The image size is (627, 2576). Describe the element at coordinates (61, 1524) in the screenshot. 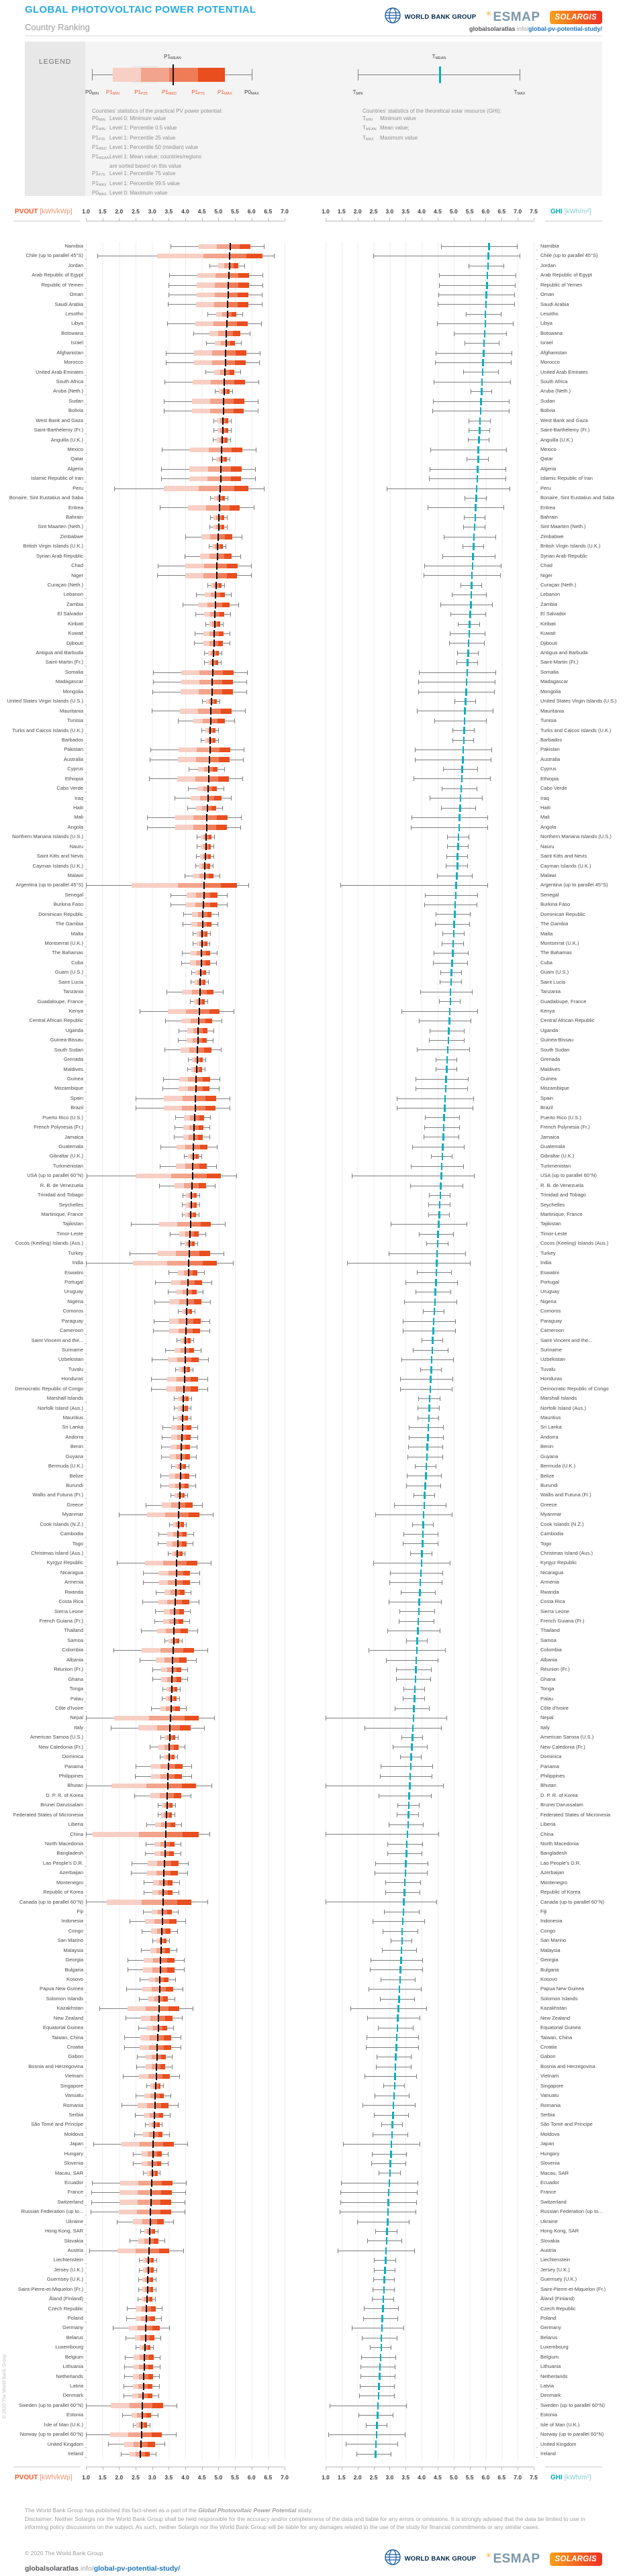

I see `country-label-left: Cook Islands (N.Z.)` at that location.